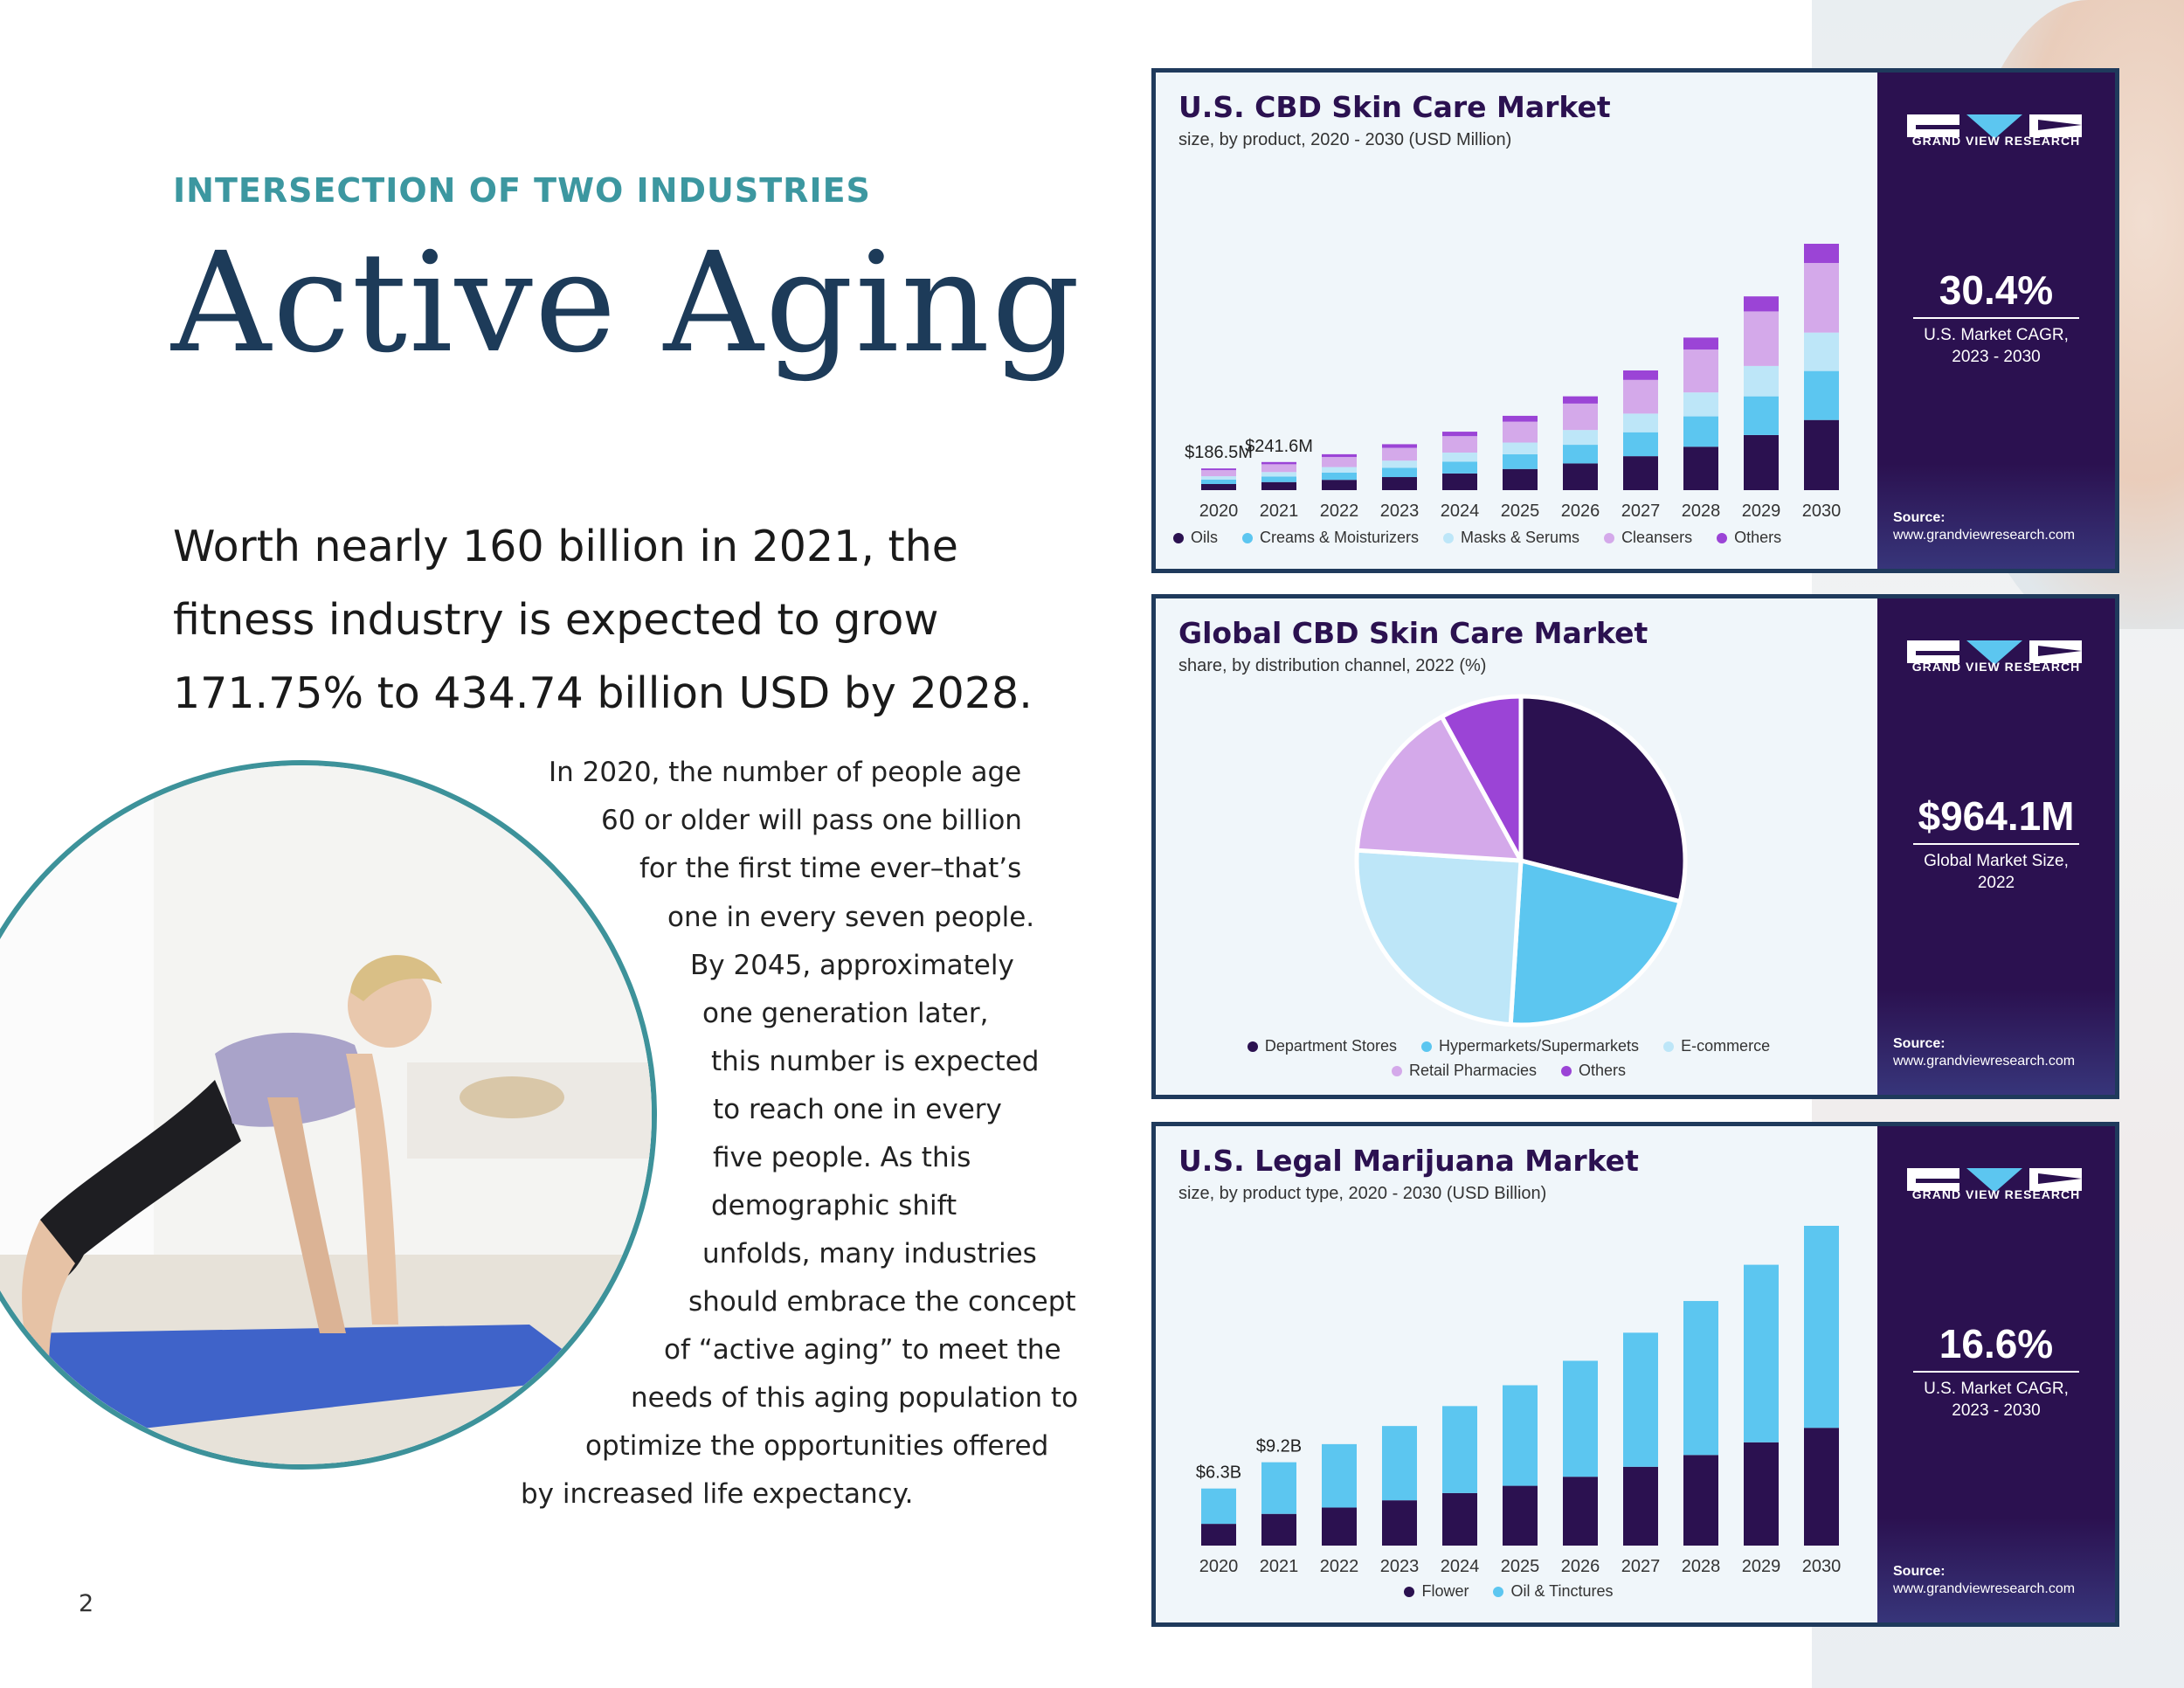  I want to click on legend-label: Hypermarkets/Supermarkets, so click(1539, 1046).